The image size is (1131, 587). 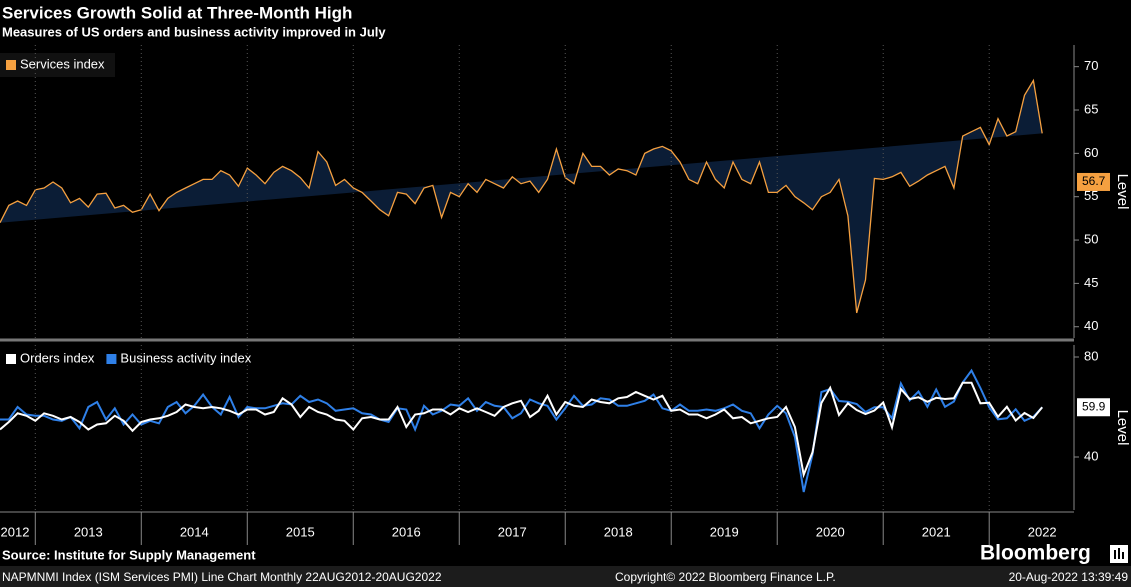 What do you see at coordinates (725, 577) in the screenshot?
I see `copyright: Copyright© 2022 Bloomberg Finance L.P.` at bounding box center [725, 577].